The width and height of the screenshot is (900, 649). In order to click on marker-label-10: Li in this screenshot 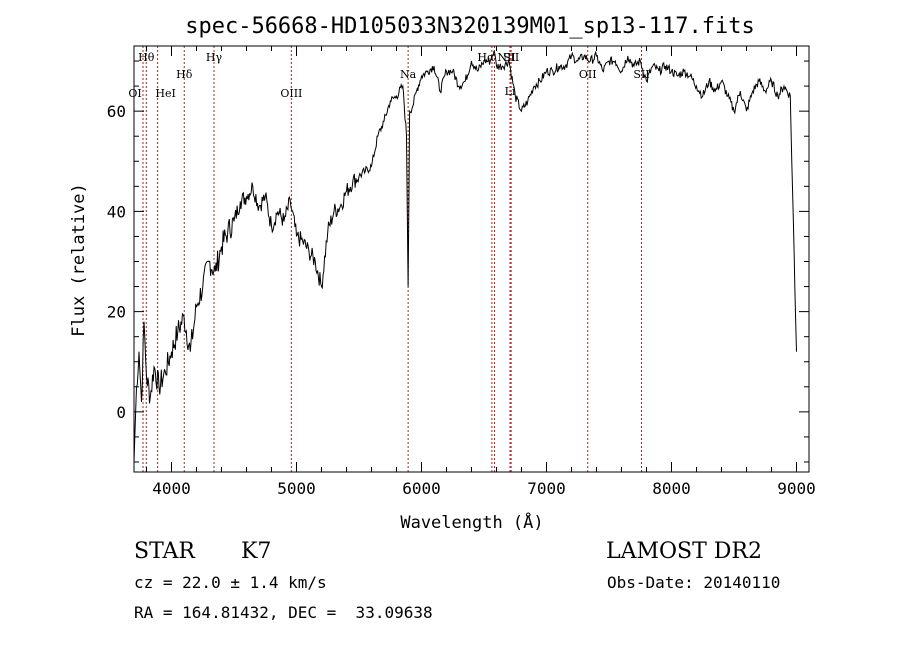, I will do `click(510, 91)`.